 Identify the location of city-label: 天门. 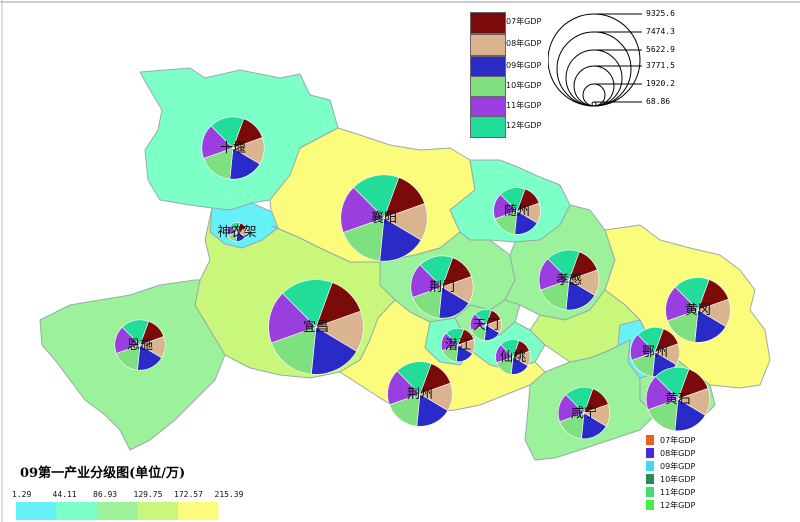
(486, 325).